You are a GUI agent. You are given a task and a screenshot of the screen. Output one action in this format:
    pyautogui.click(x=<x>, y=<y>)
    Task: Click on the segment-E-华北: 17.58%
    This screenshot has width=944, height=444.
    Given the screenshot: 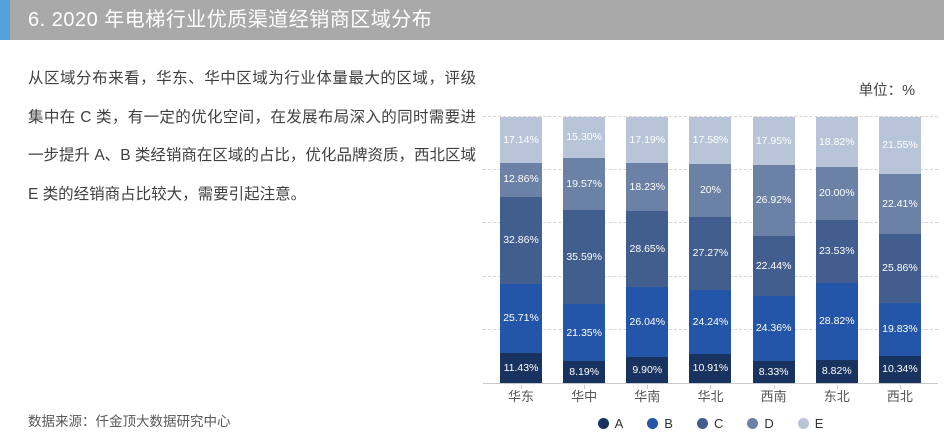 What is the action you would take?
    pyautogui.click(x=710, y=140)
    